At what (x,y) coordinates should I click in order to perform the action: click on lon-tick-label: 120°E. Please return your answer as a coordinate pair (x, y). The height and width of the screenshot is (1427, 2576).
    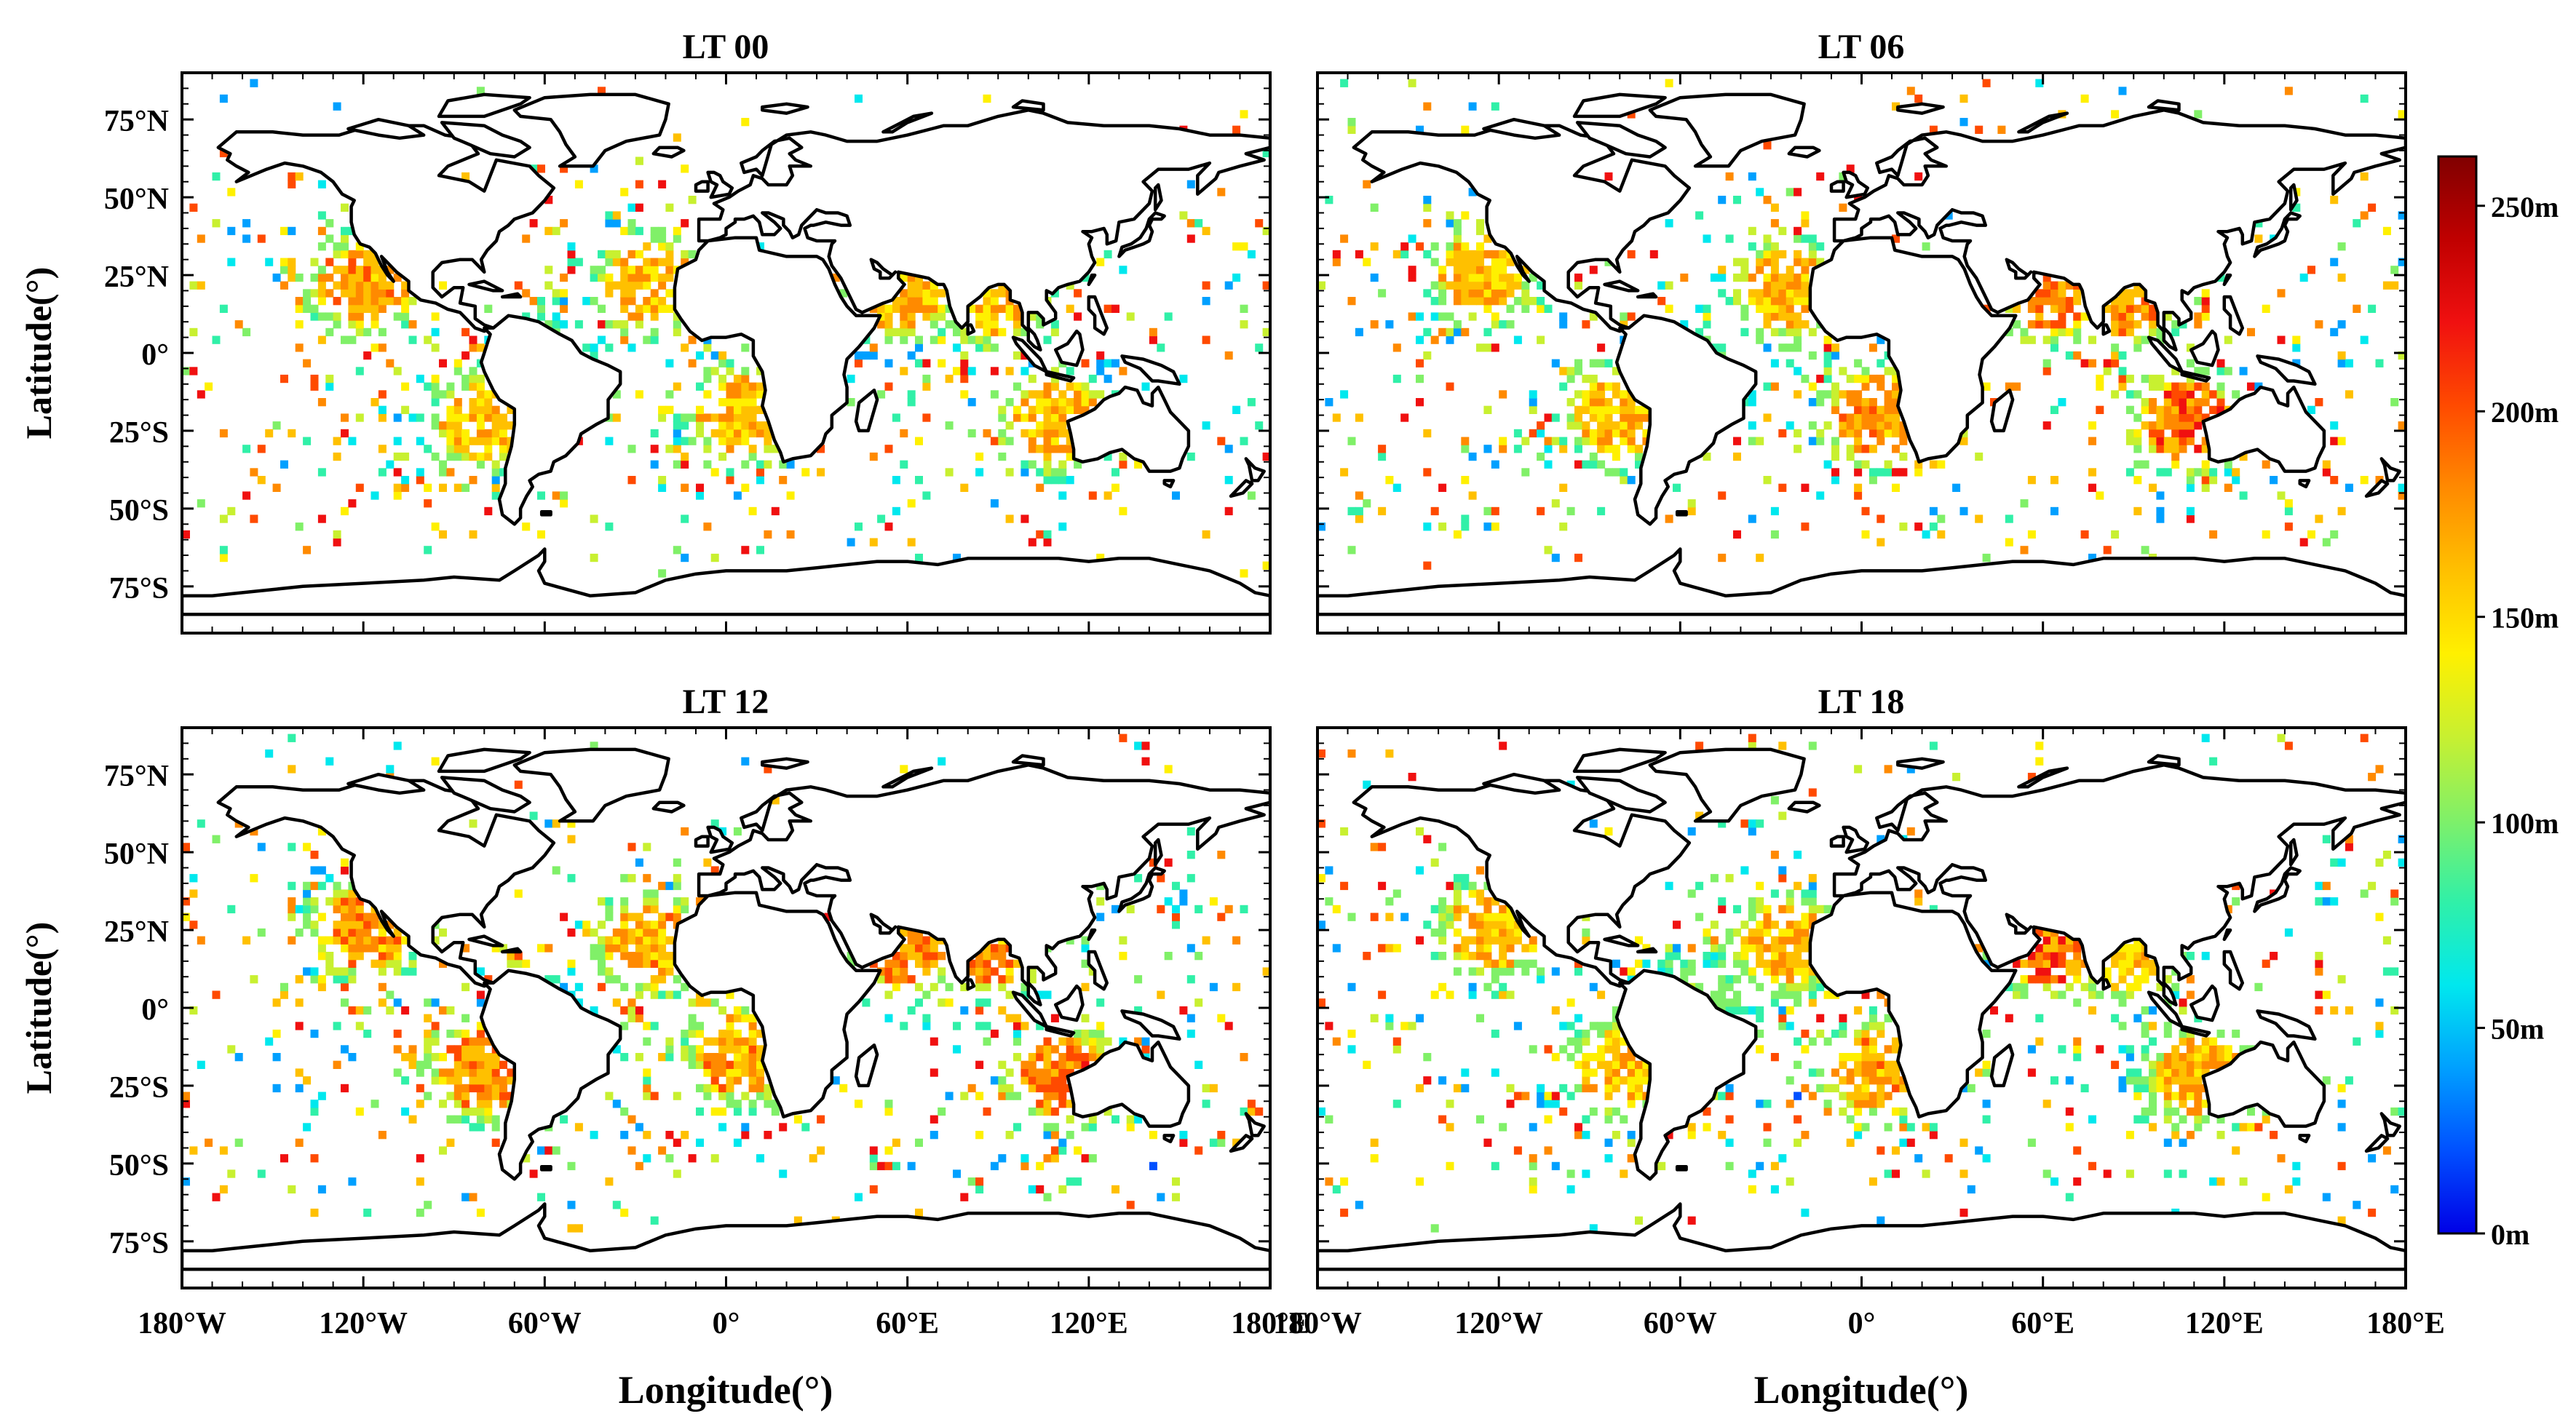
    Looking at the image, I should click on (2224, 1323).